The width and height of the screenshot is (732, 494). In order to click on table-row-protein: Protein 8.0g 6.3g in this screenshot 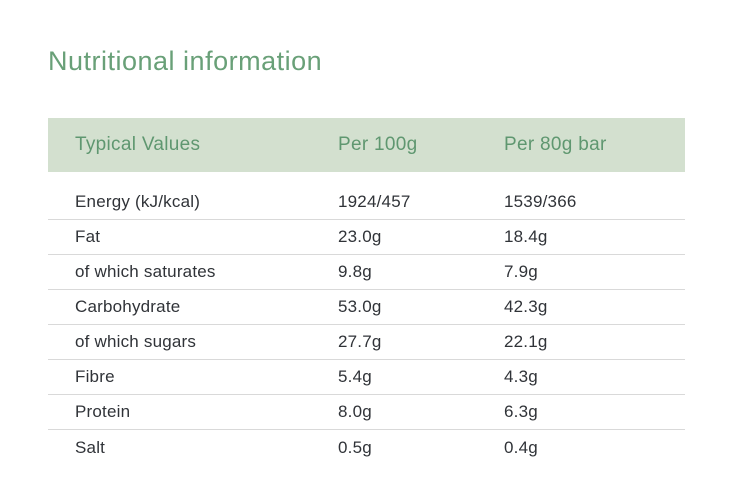, I will do `click(366, 412)`.